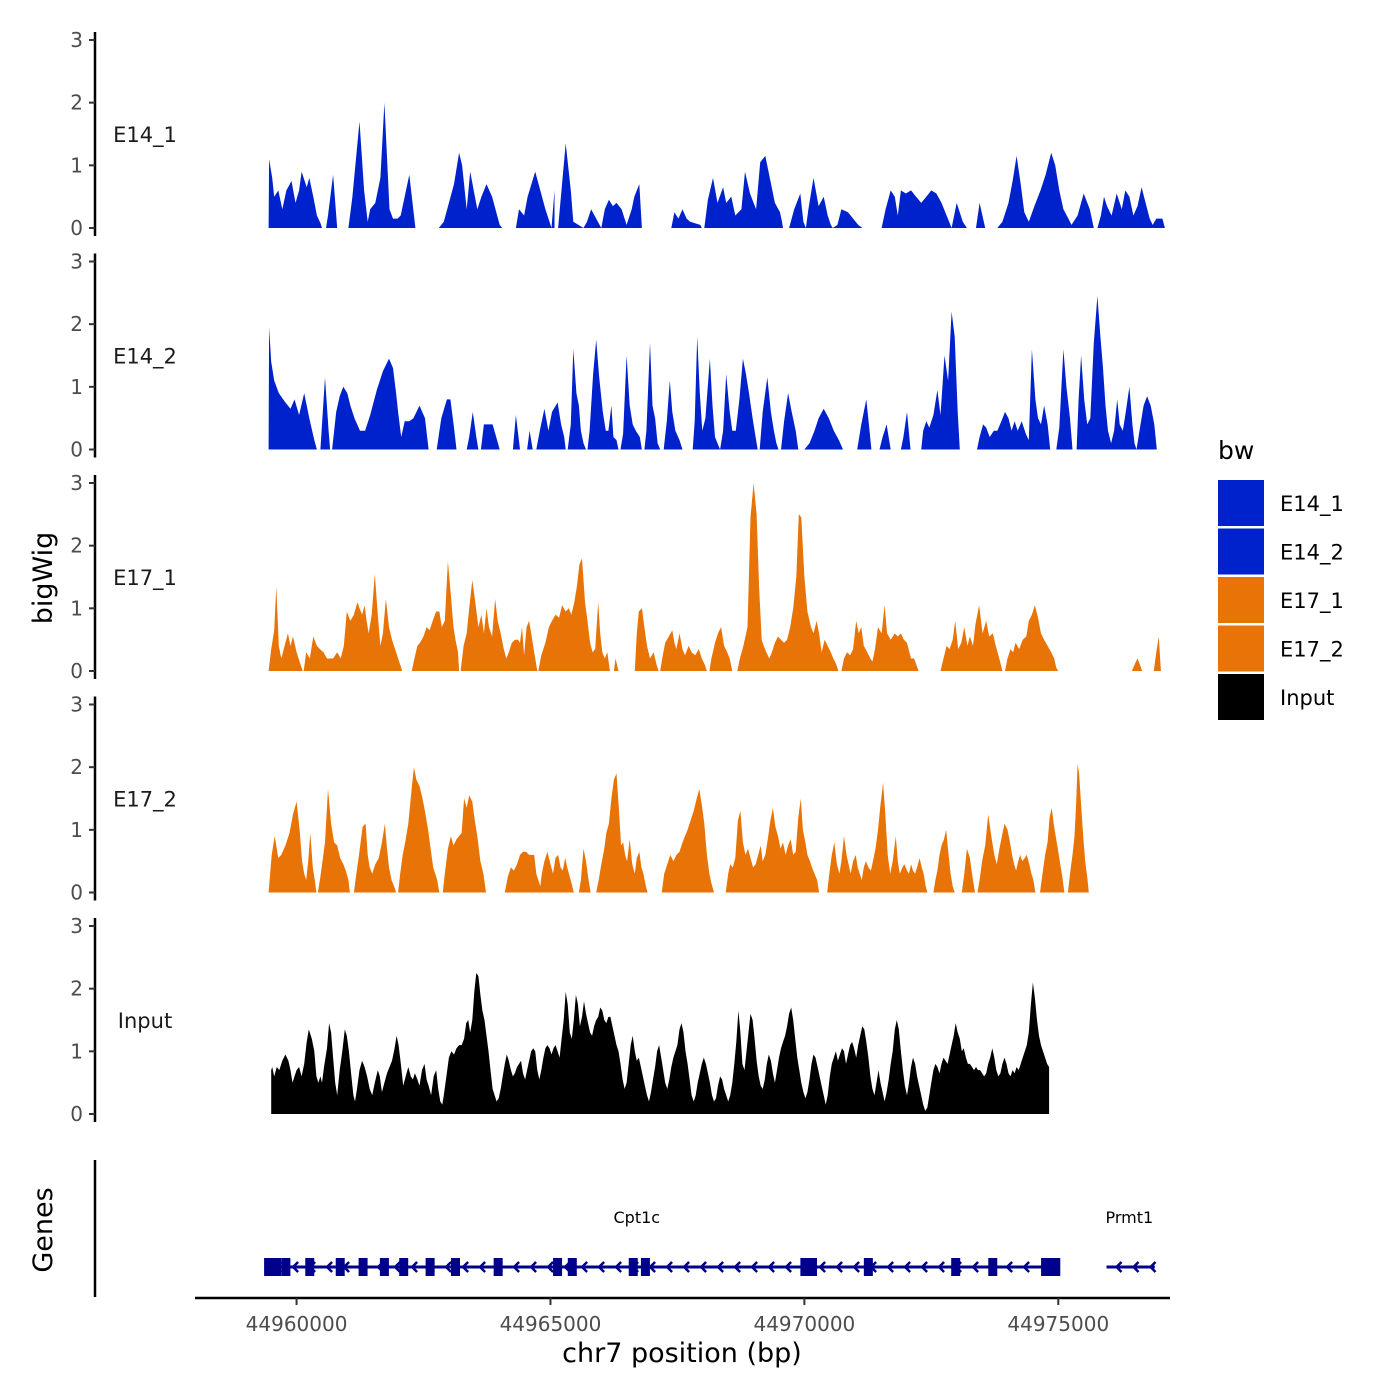  I want to click on track-label: E17_1, so click(145, 578).